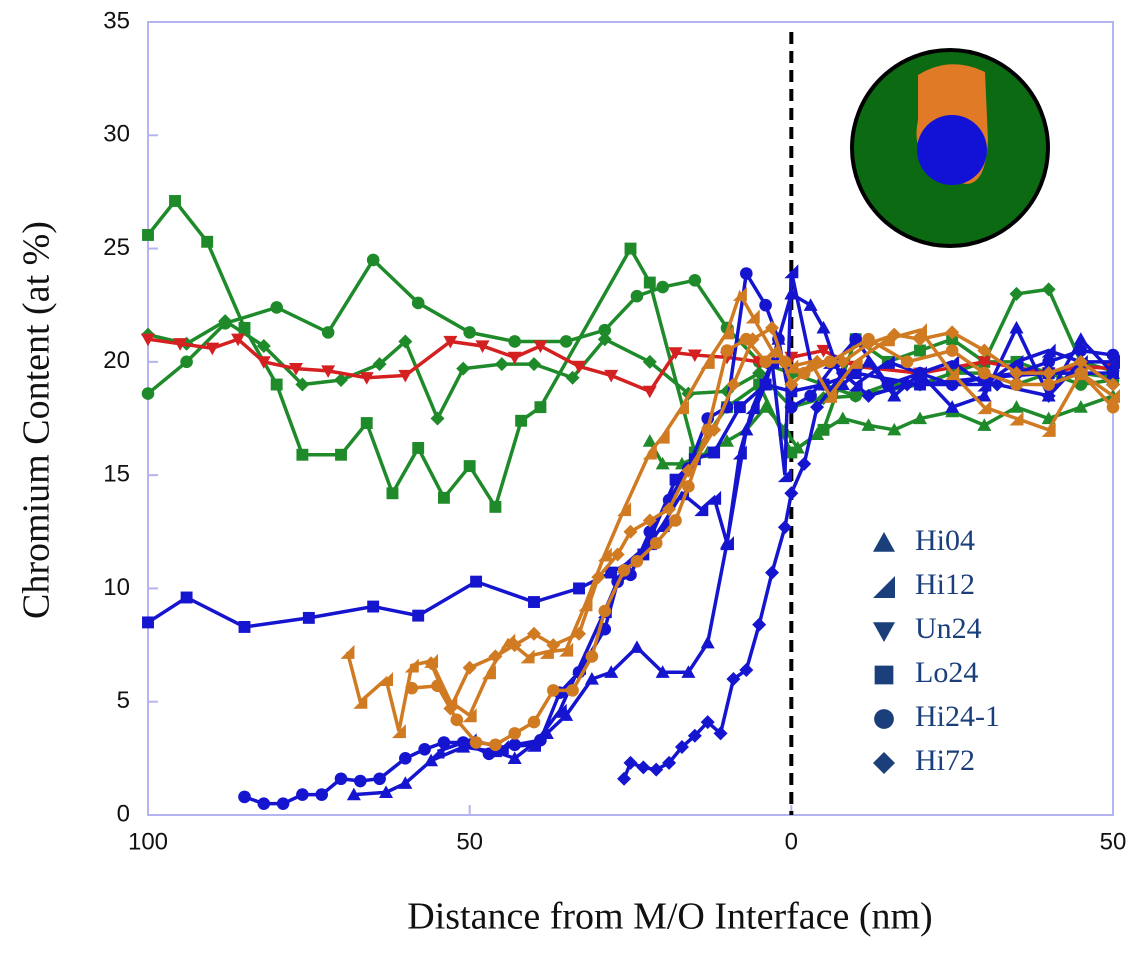  What do you see at coordinates (116, 134) in the screenshot?
I see `y-tick-label: 30` at bounding box center [116, 134].